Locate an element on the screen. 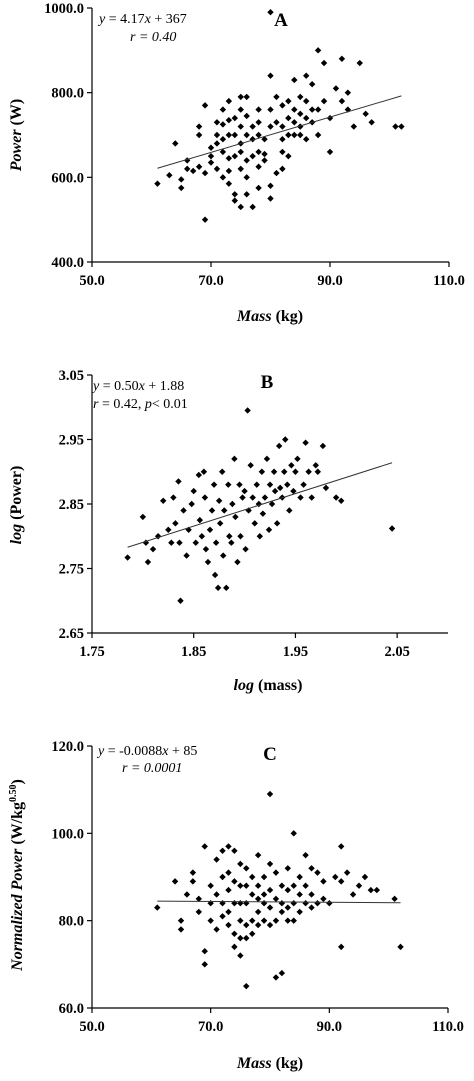 The height and width of the screenshot is (1081, 474). panel-a-x-tick-label-4: 110.0 is located at coordinates (449, 281).